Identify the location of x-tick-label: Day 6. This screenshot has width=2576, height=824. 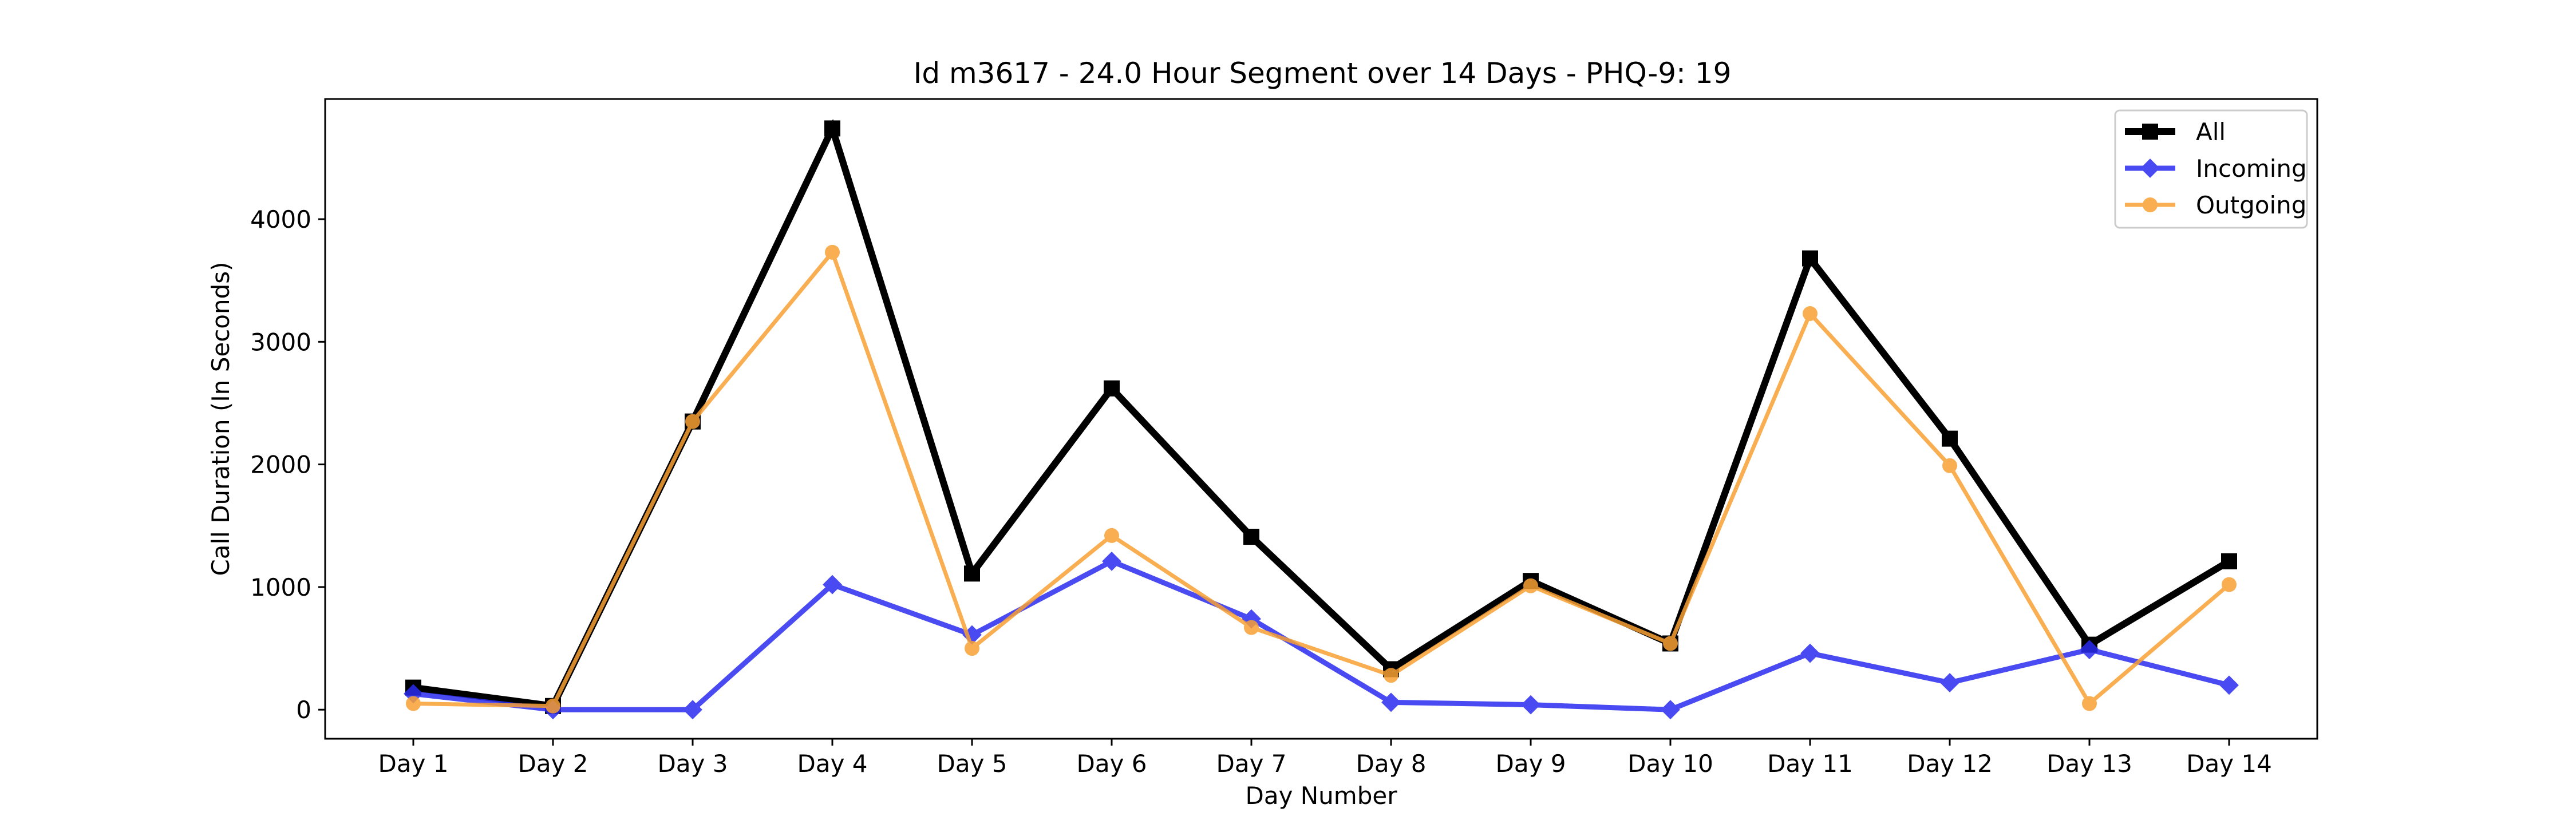
(1111, 764).